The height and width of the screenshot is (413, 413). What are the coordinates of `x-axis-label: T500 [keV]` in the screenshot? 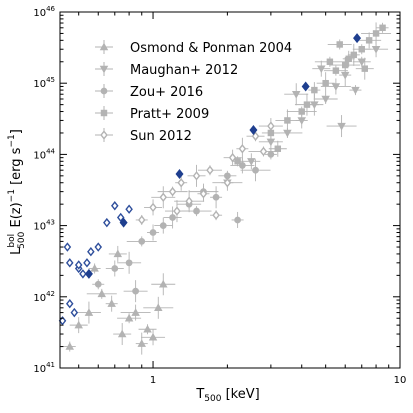 It's located at (227, 395).